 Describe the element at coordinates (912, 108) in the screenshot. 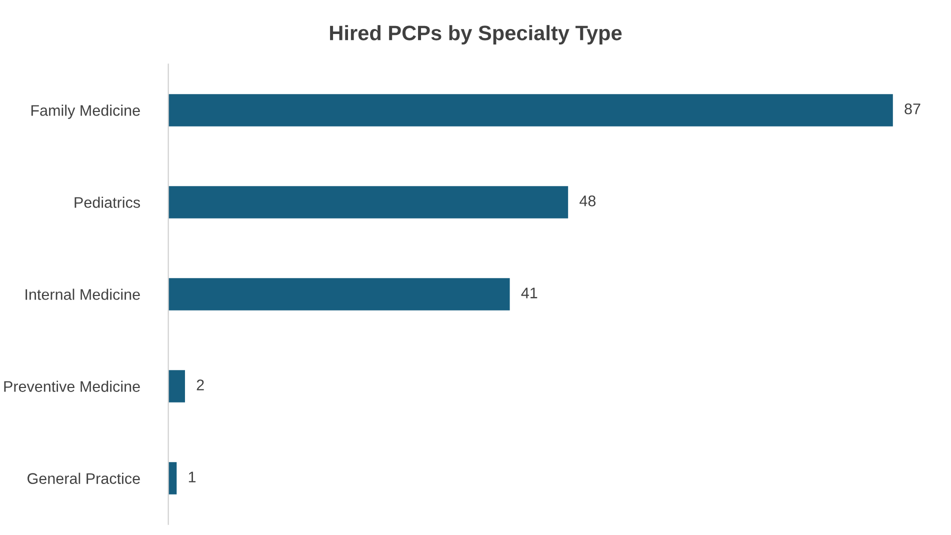

I see `data-label: 87` at that location.